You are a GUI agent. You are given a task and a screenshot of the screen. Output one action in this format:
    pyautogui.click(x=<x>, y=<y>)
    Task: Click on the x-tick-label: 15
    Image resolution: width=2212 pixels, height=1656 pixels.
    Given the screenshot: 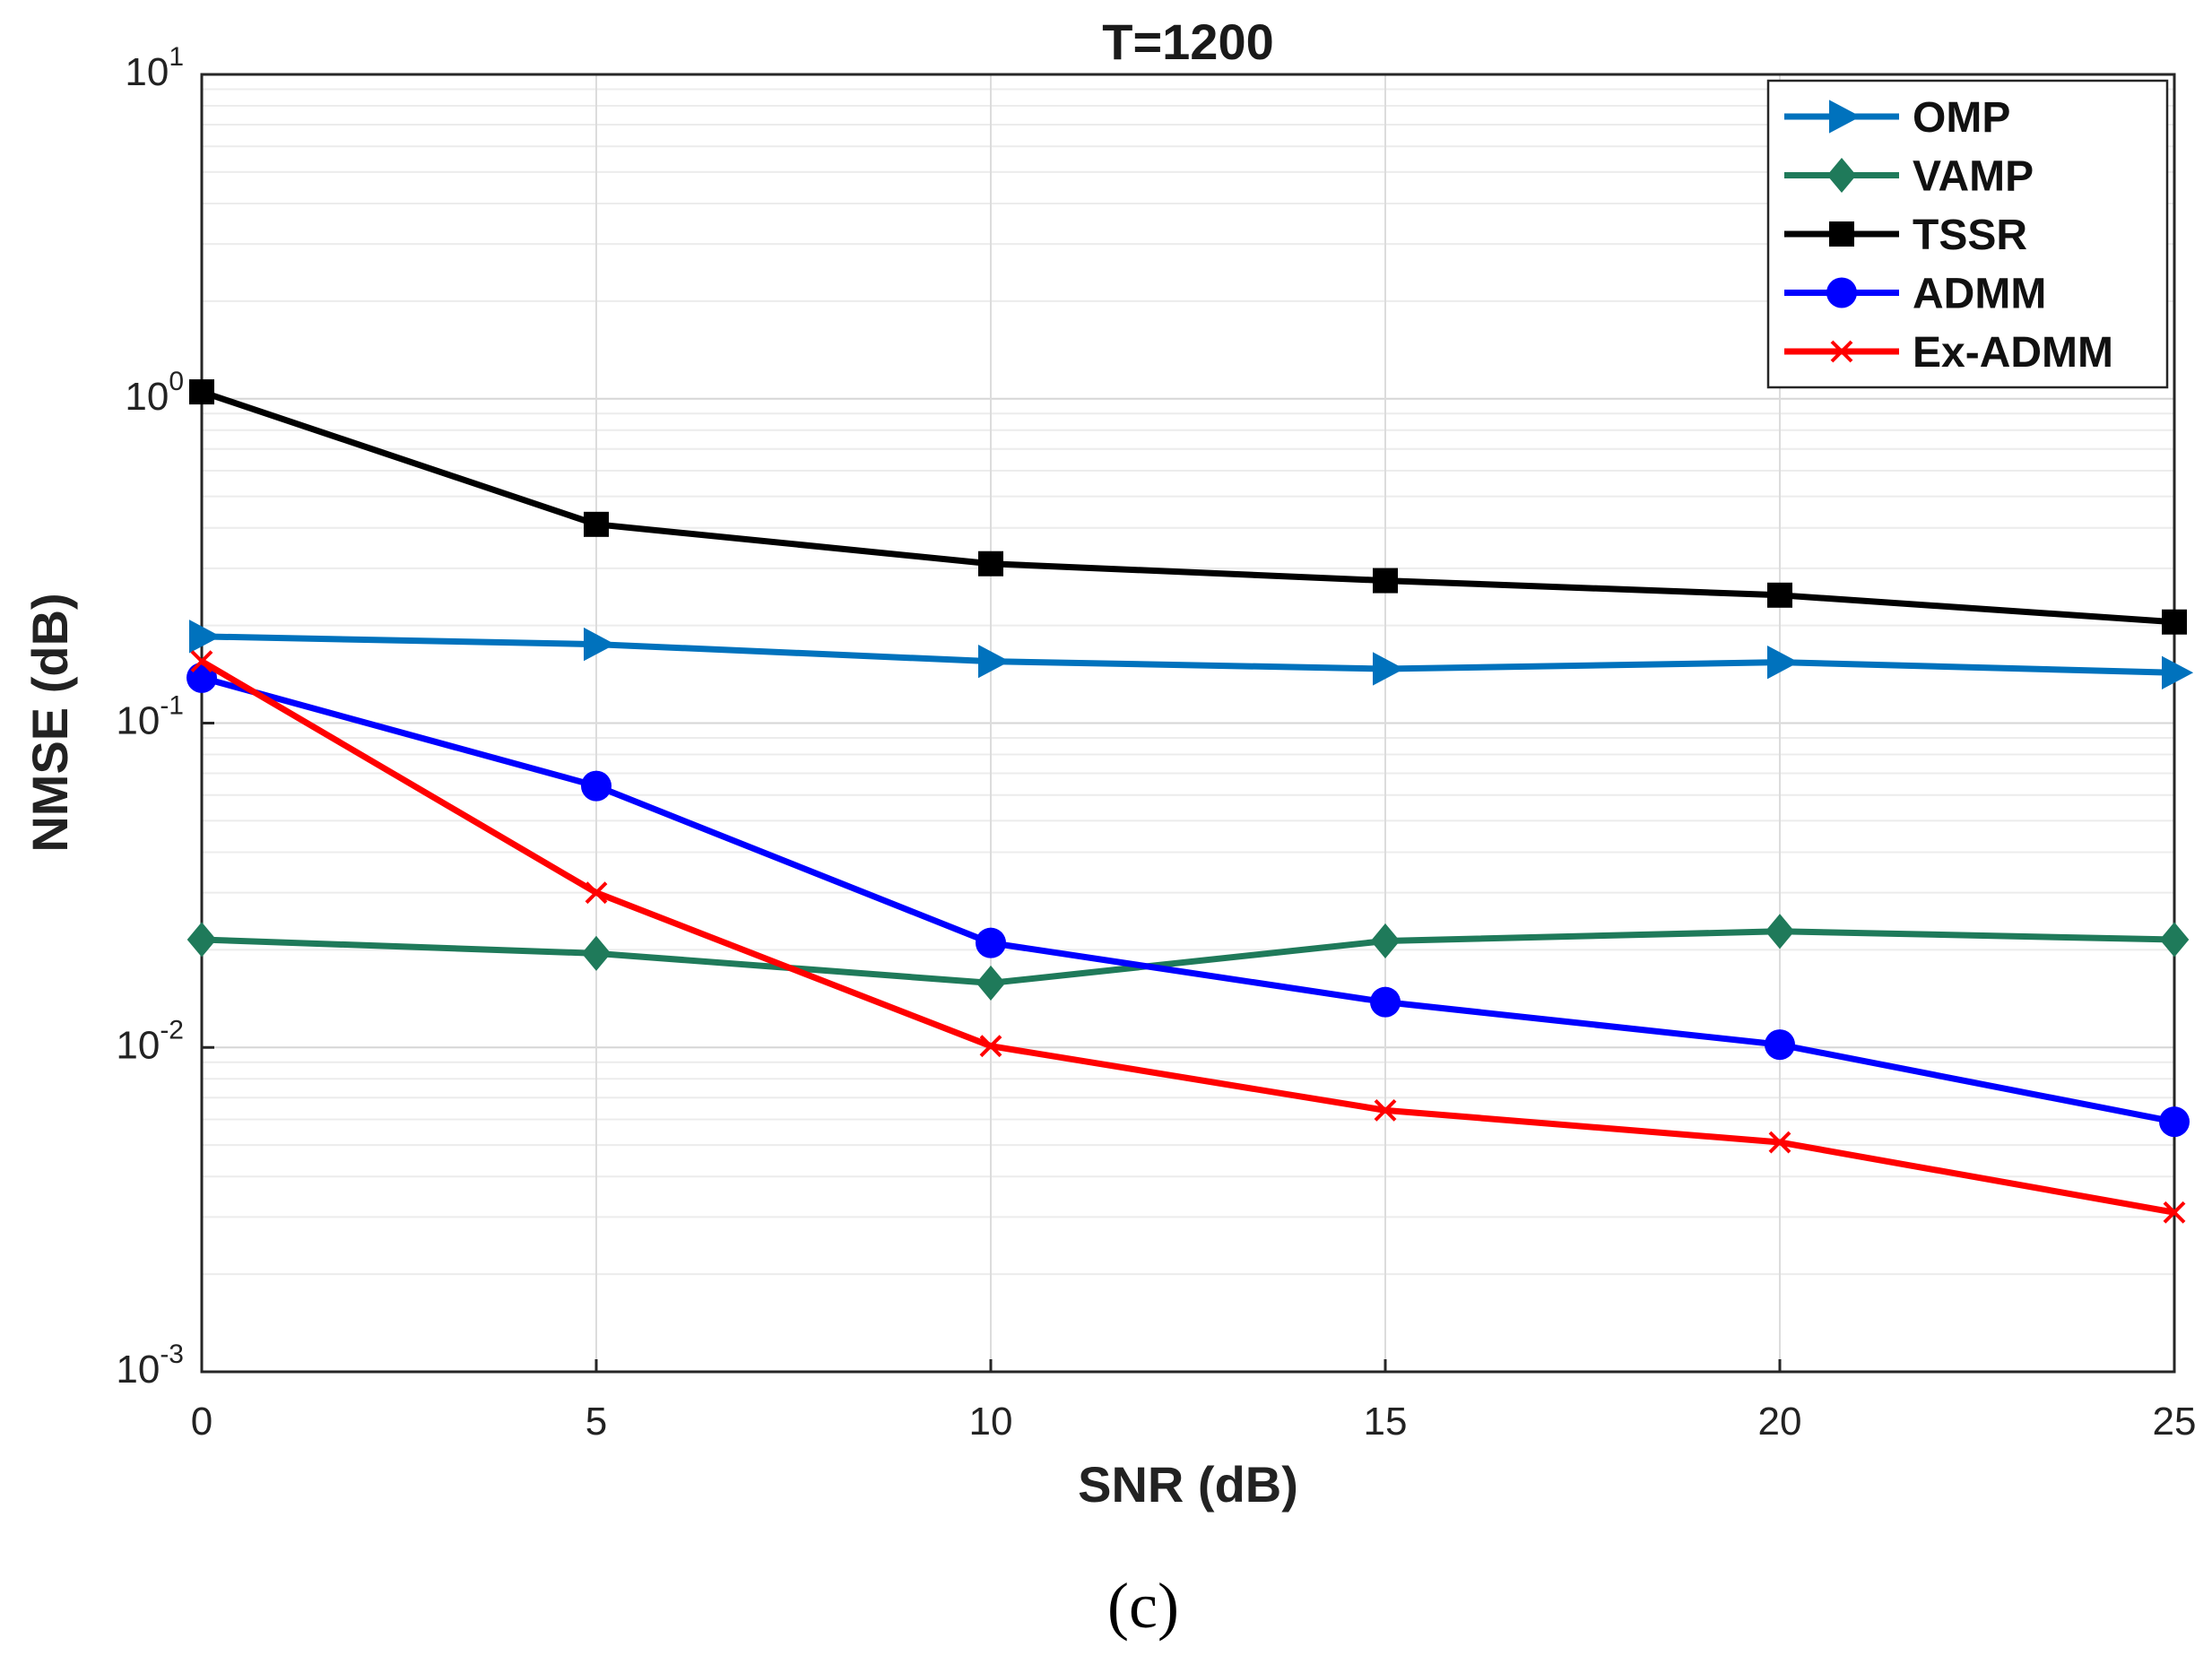 What is the action you would take?
    pyautogui.click(x=1386, y=1422)
    